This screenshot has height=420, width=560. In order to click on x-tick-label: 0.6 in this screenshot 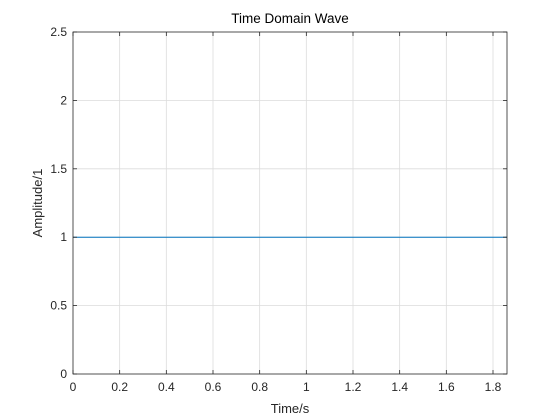, I will do `click(213, 387)`.